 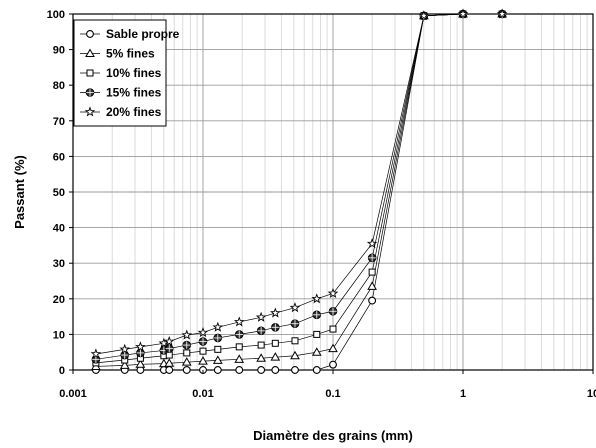 I want to click on x-tick-label: 1, so click(x=463, y=394).